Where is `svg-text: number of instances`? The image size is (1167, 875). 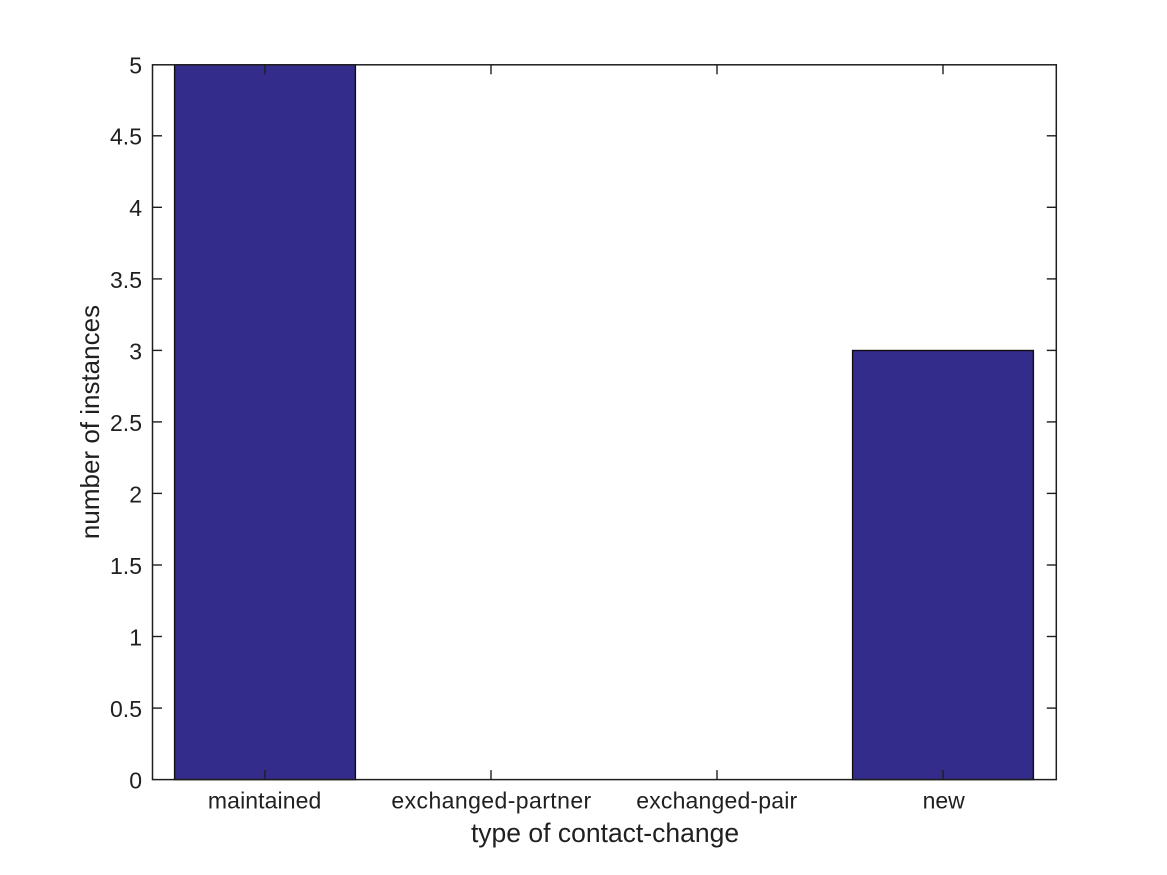
svg-text: number of instances is located at coordinates (90, 422).